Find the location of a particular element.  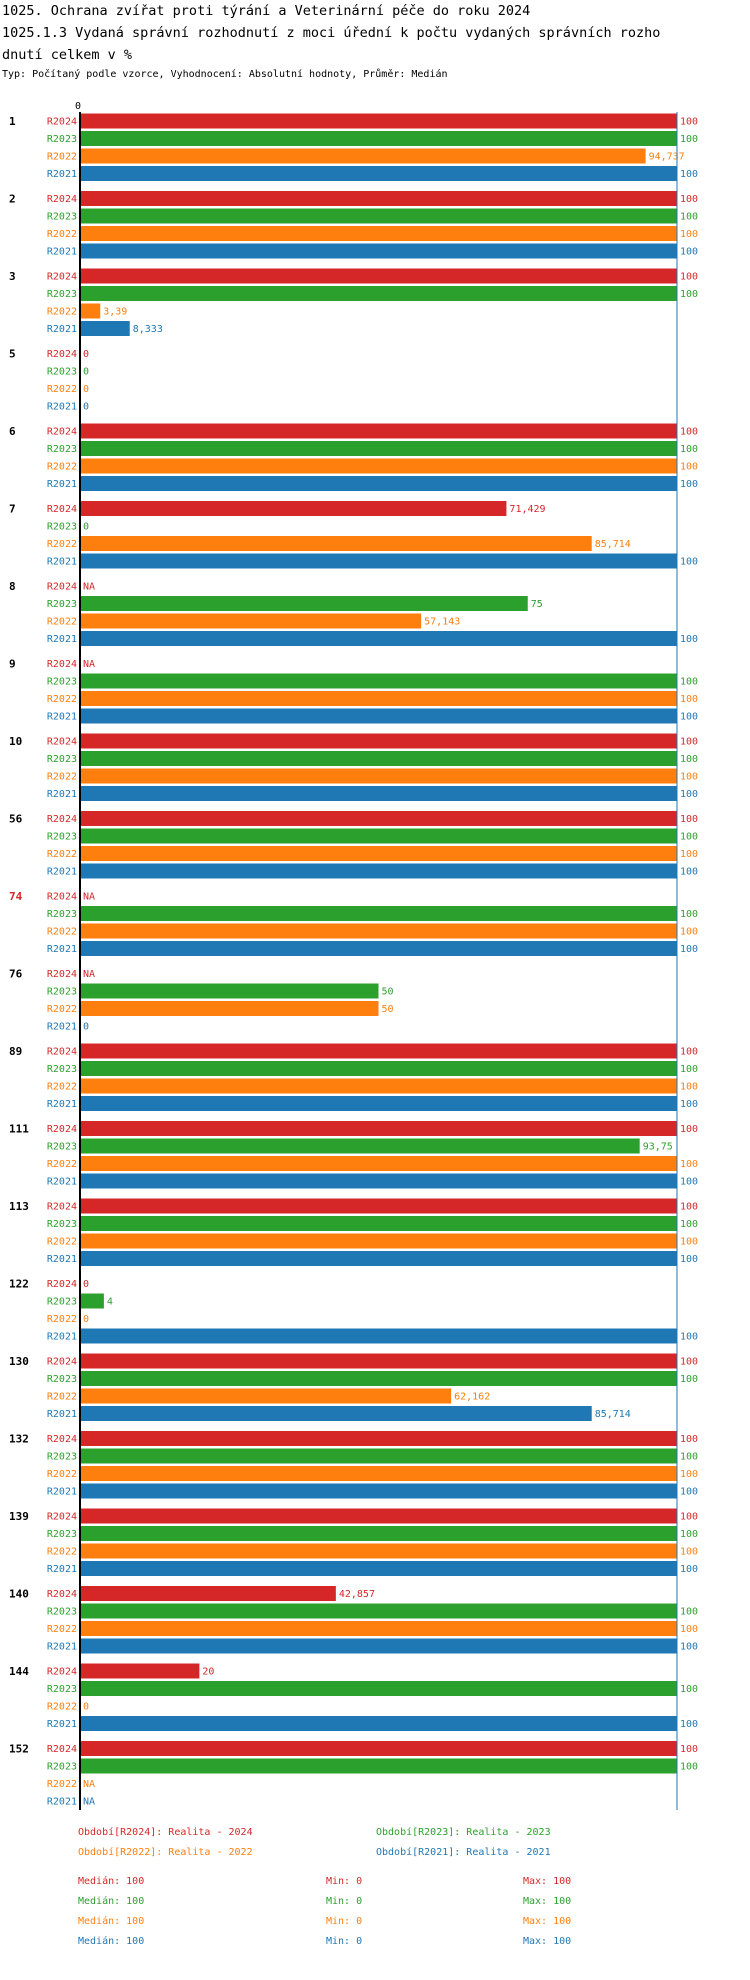

group-label: 1 is located at coordinates (12, 121).